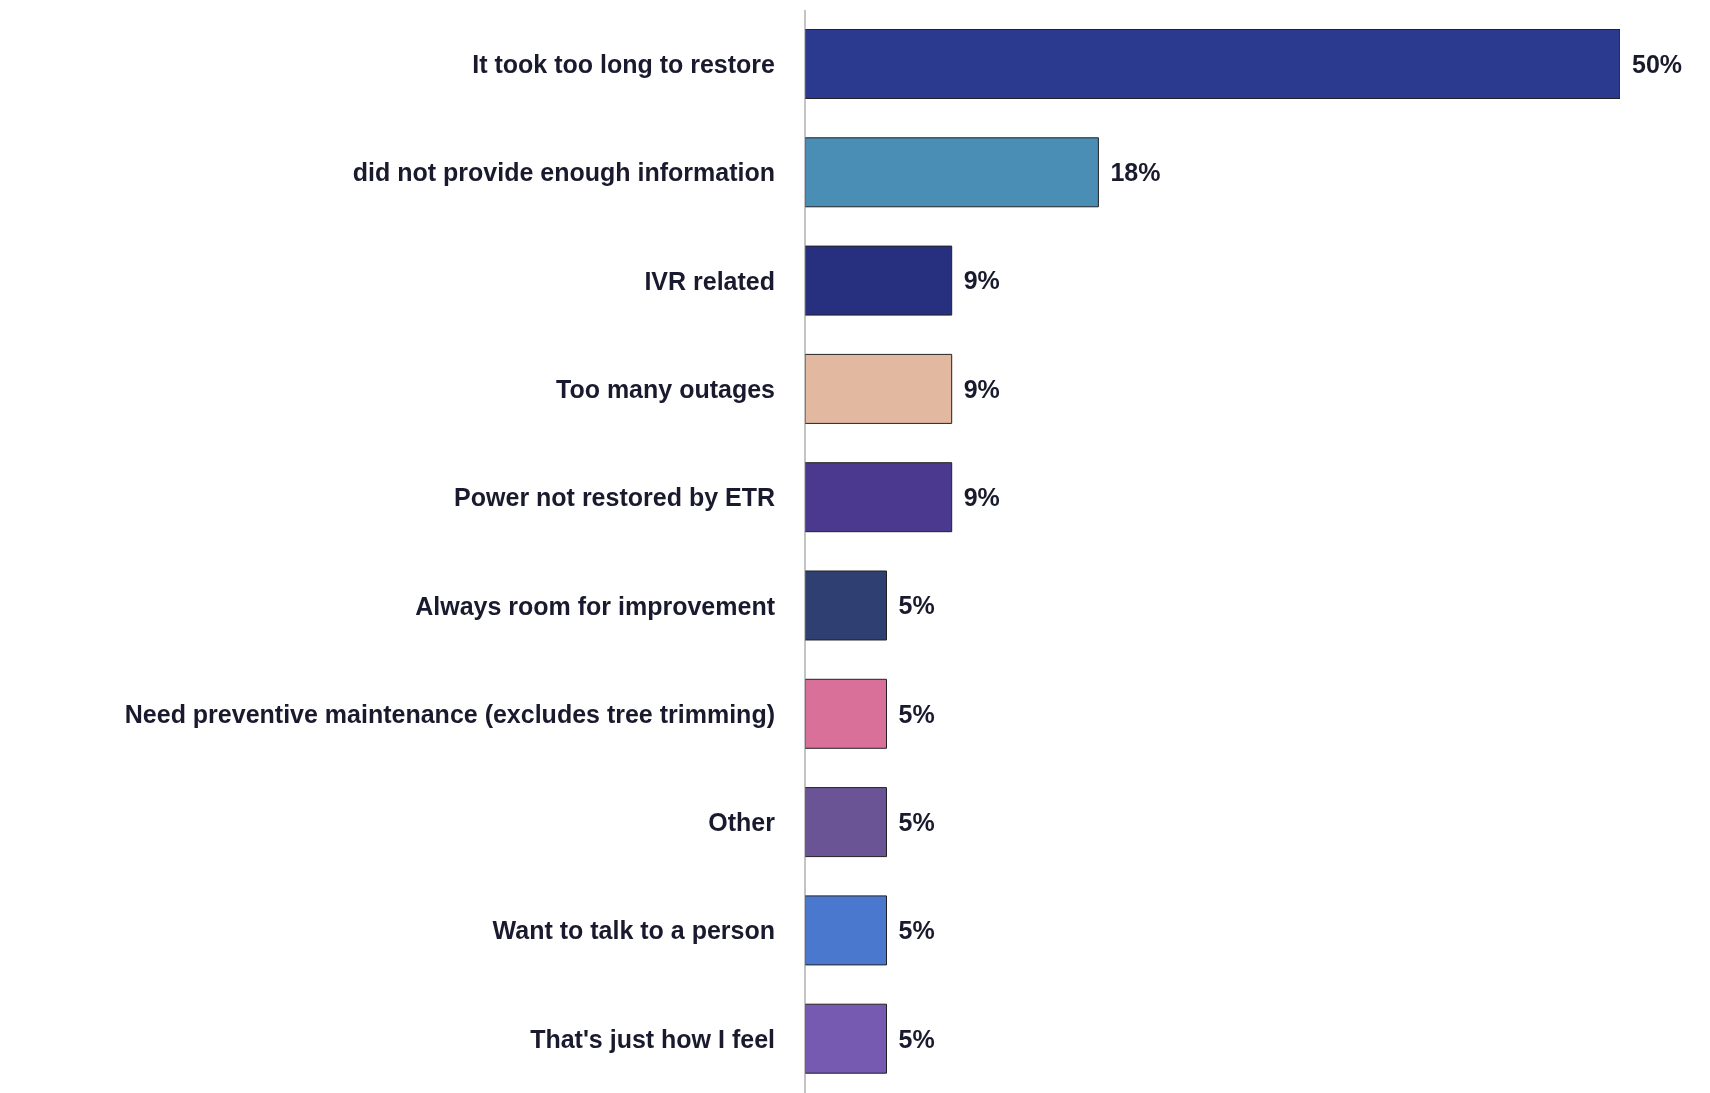  I want to click on y-tick-label: Power not restored by ETR, so click(614, 497).